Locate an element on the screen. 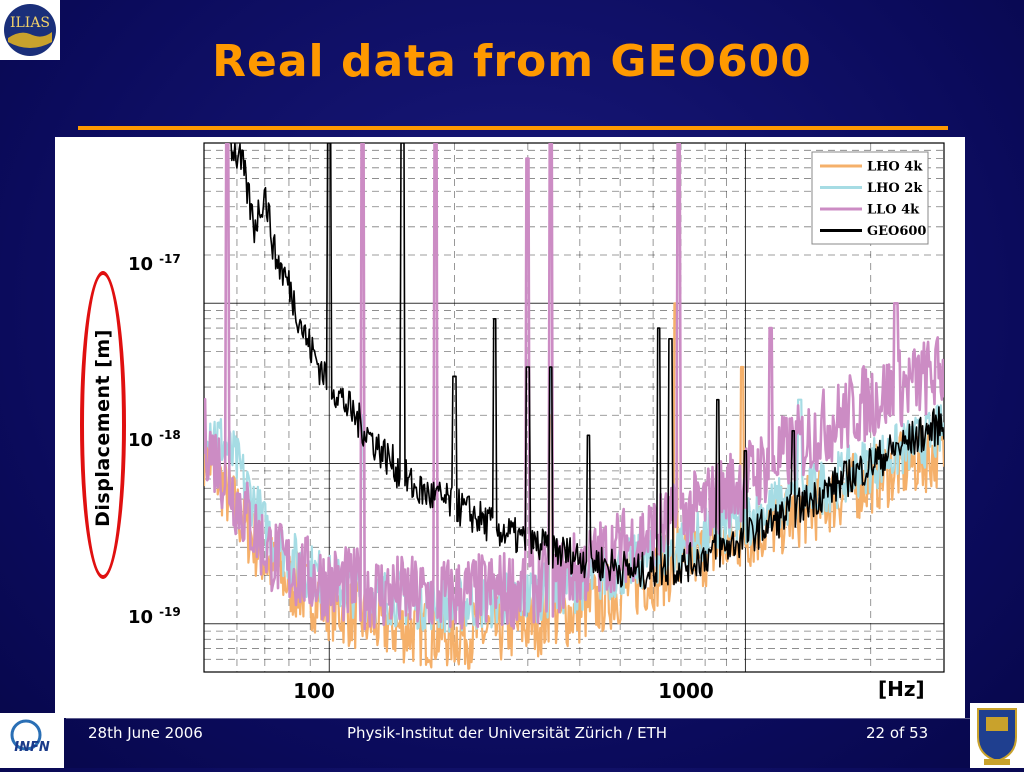 This screenshot has width=1024, height=772. crest-icon is located at coordinates (997, 736).